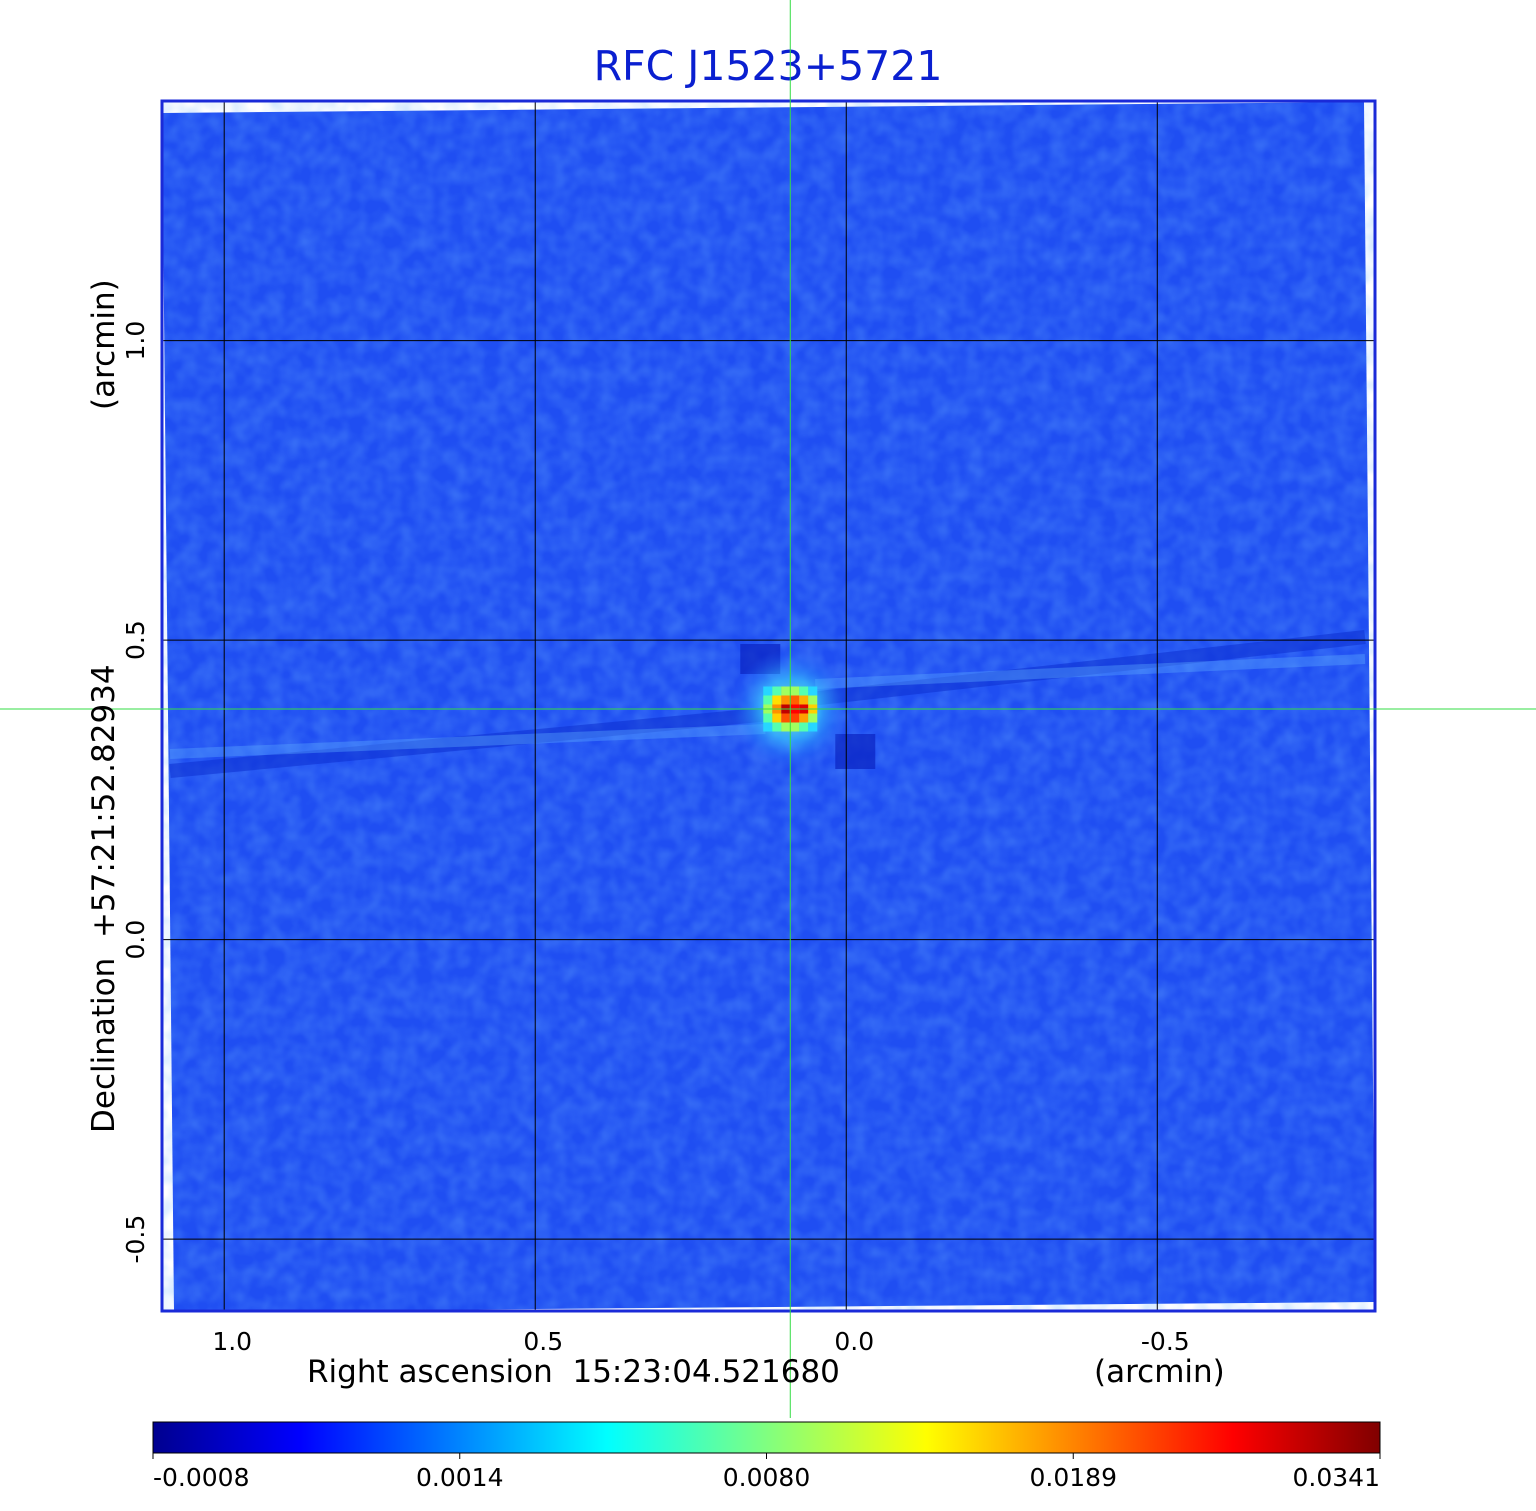  What do you see at coordinates (135, 792) in the screenshot?
I see `y-tick-labels: 1.0 0.5 0.0 -0.5` at bounding box center [135, 792].